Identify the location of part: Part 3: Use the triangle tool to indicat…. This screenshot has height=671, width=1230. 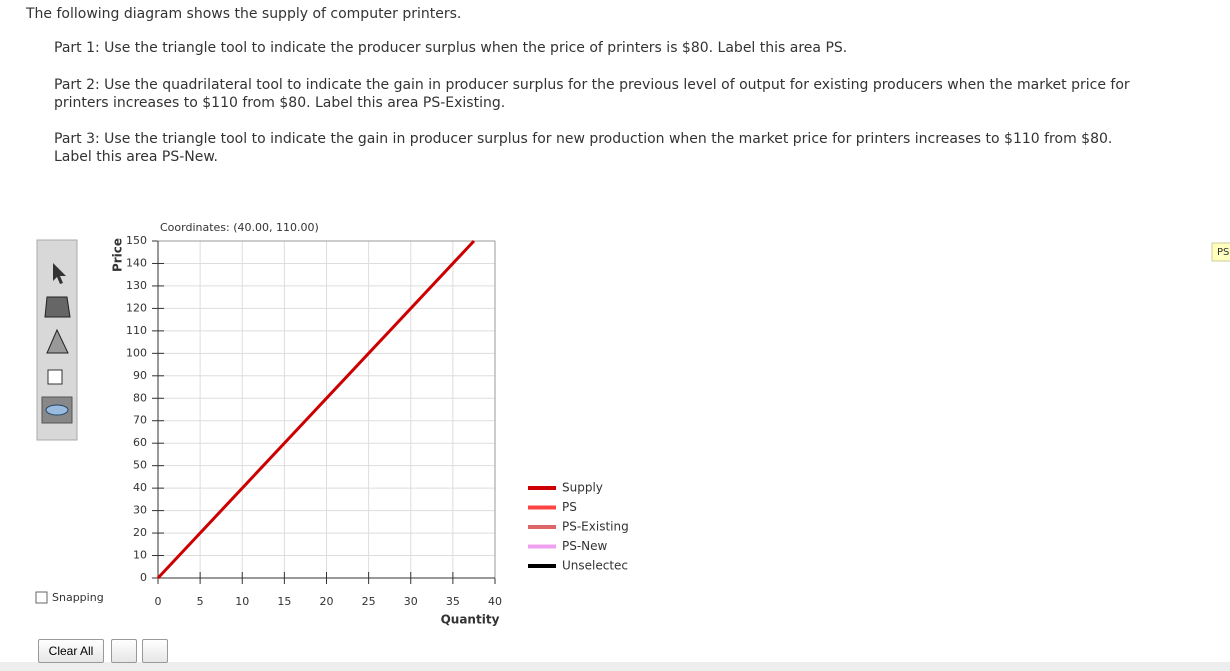
(583, 148).